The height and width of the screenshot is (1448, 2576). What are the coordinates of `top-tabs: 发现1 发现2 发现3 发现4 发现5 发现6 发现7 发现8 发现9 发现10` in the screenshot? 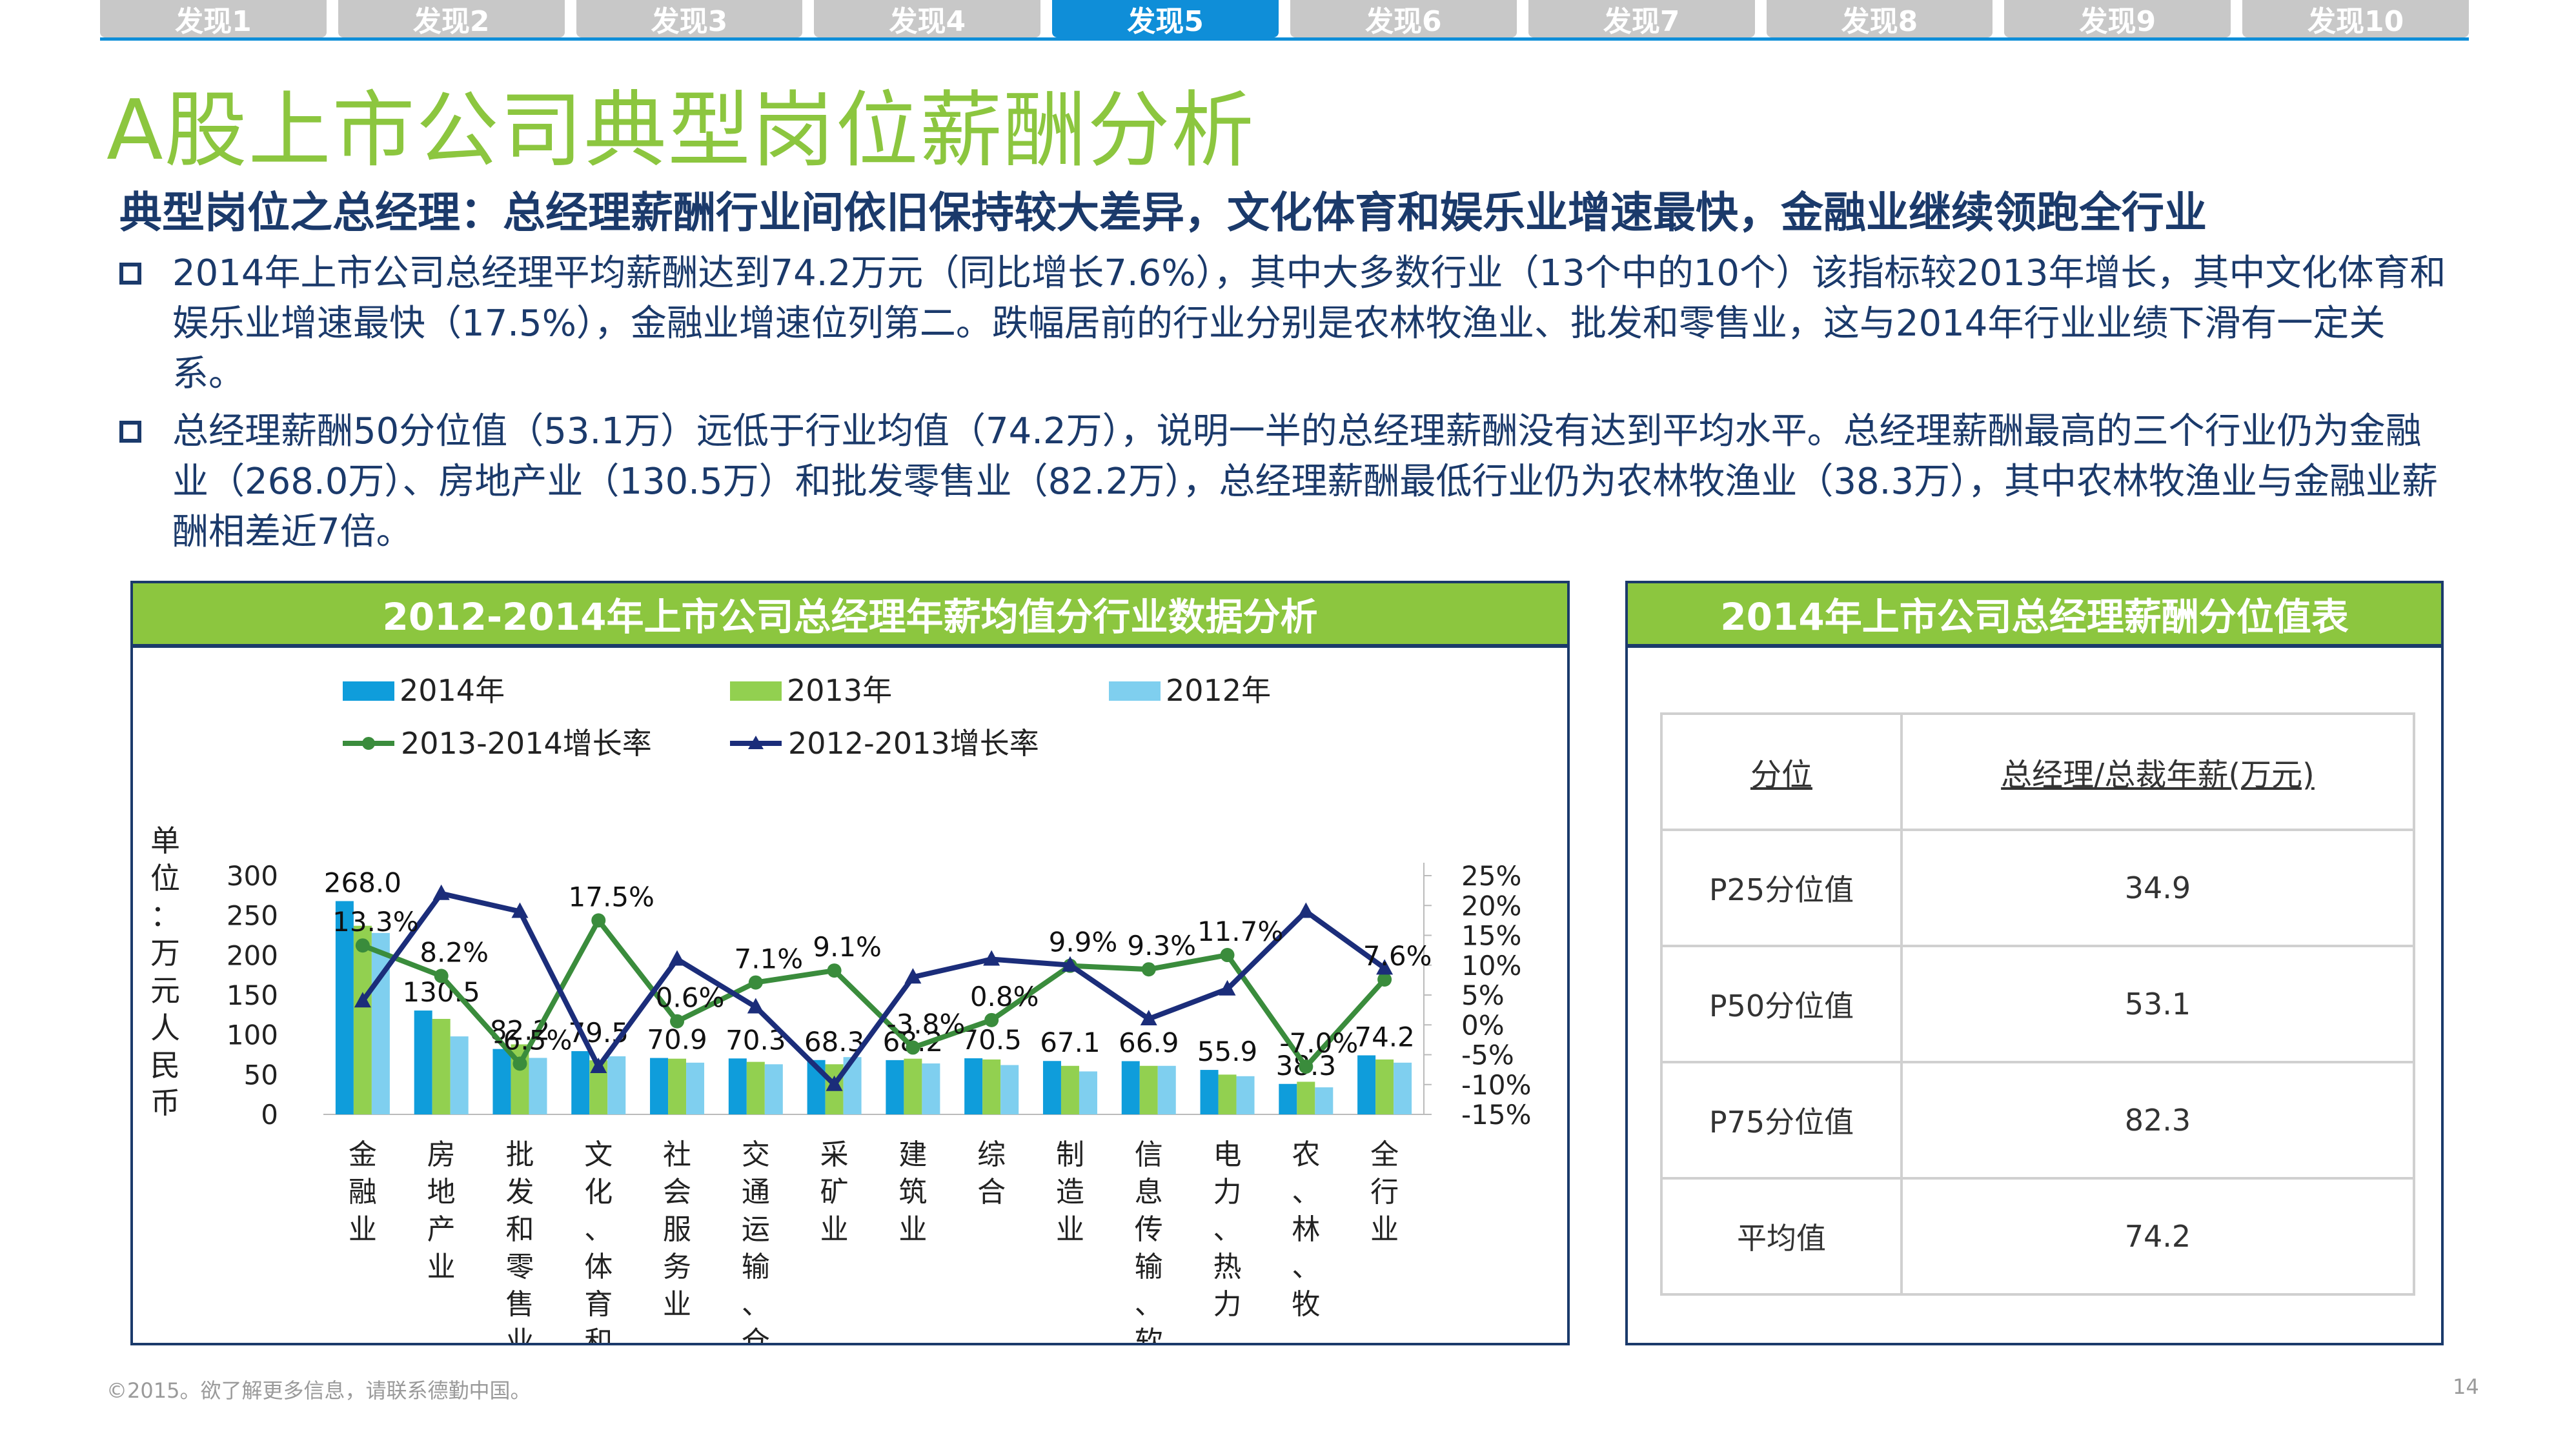 It's located at (1284, 20).